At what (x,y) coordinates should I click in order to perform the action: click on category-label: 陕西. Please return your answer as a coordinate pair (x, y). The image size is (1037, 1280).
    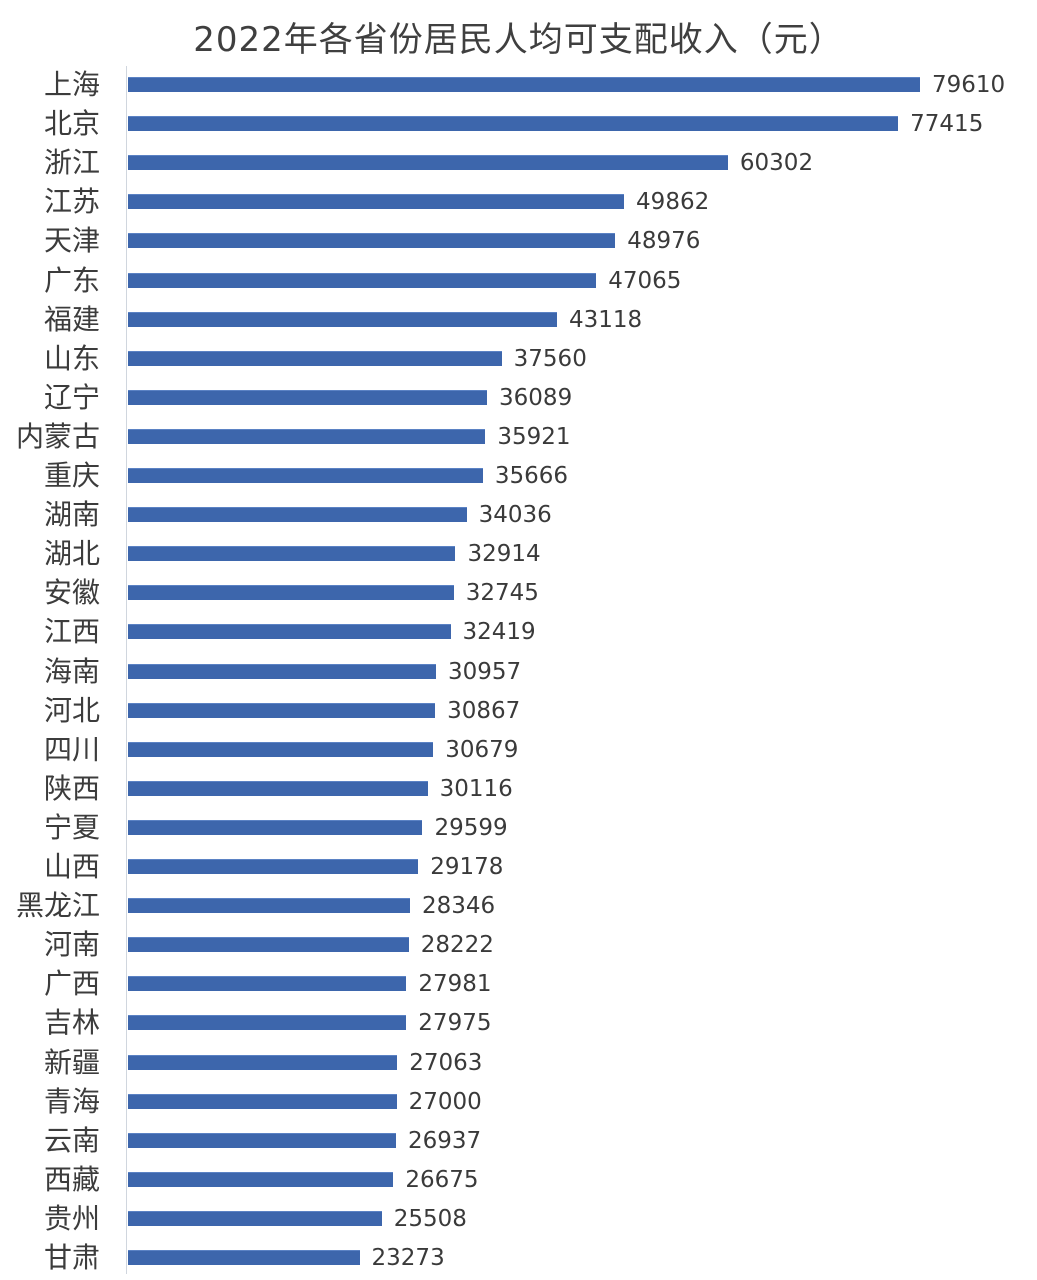
    Looking at the image, I should click on (71, 788).